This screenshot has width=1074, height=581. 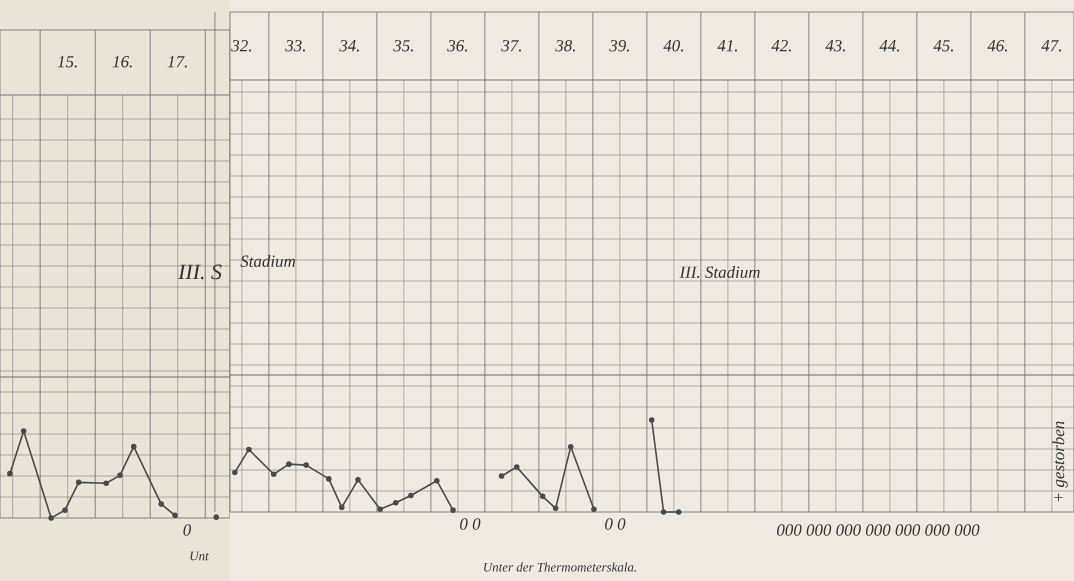 I want to click on x-tick-label: 34., so click(x=349, y=46).